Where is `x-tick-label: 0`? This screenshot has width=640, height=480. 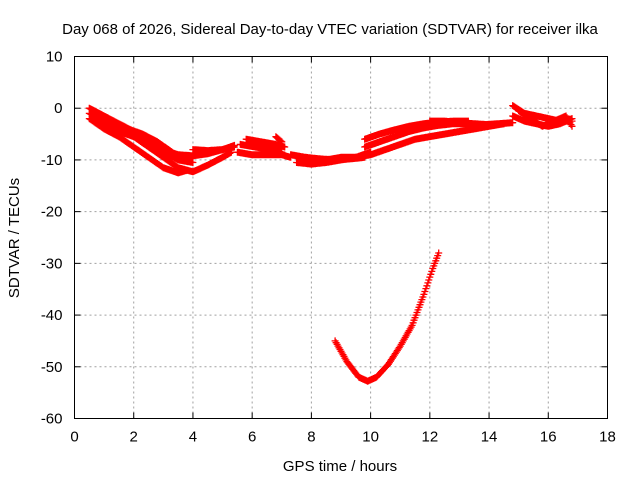 x-tick-label: 0 is located at coordinates (74, 437).